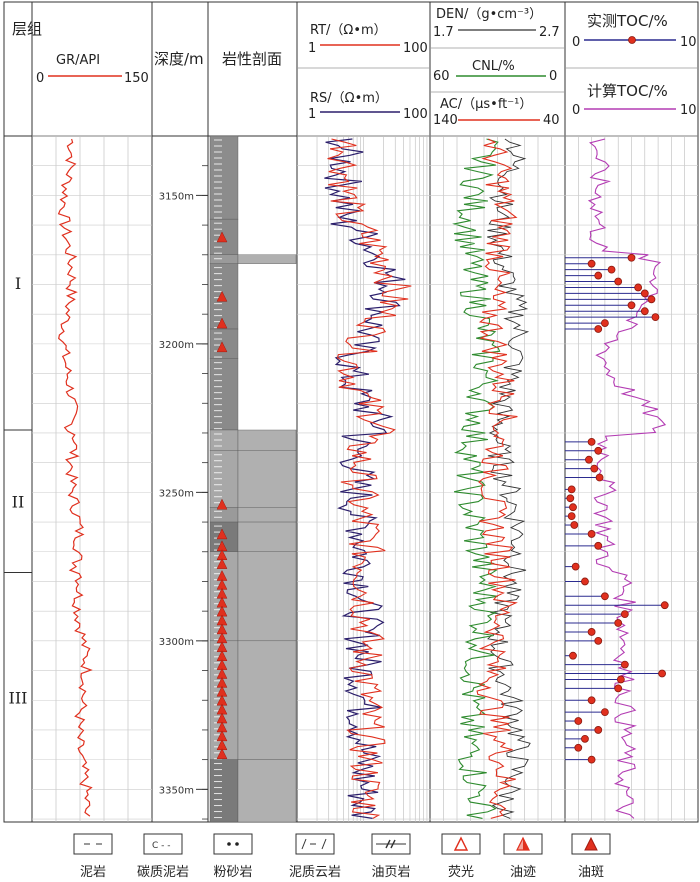  What do you see at coordinates (523, 872) in the screenshot?
I see `legend-label: 油迹` at bounding box center [523, 872].